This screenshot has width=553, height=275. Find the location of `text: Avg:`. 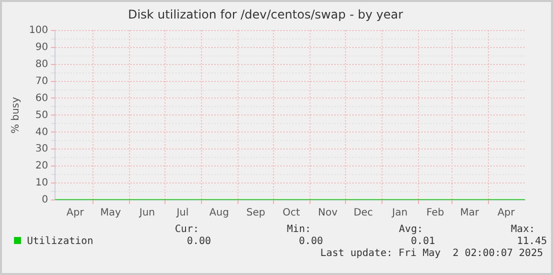

text: Avg: is located at coordinates (410, 229).